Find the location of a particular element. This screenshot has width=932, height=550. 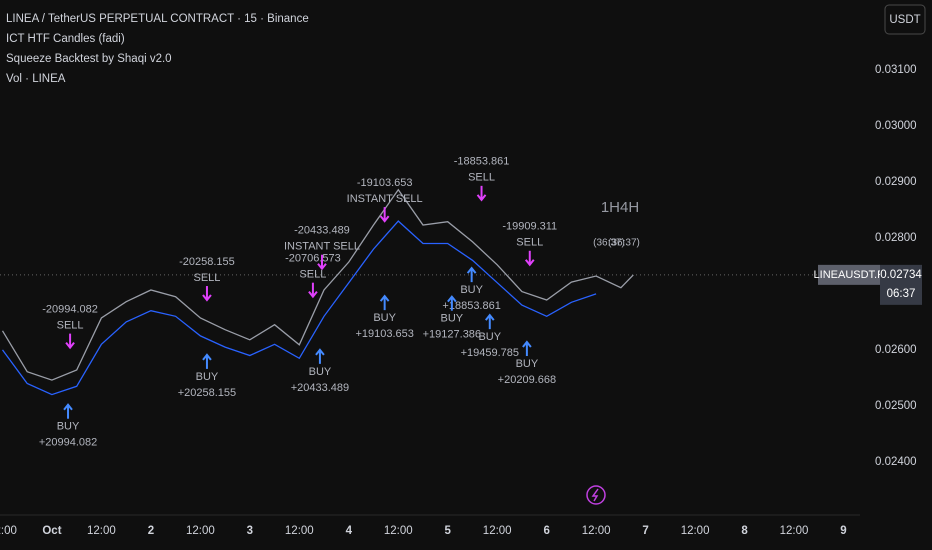

y-tick-label: 0.03000 is located at coordinates (896, 126).